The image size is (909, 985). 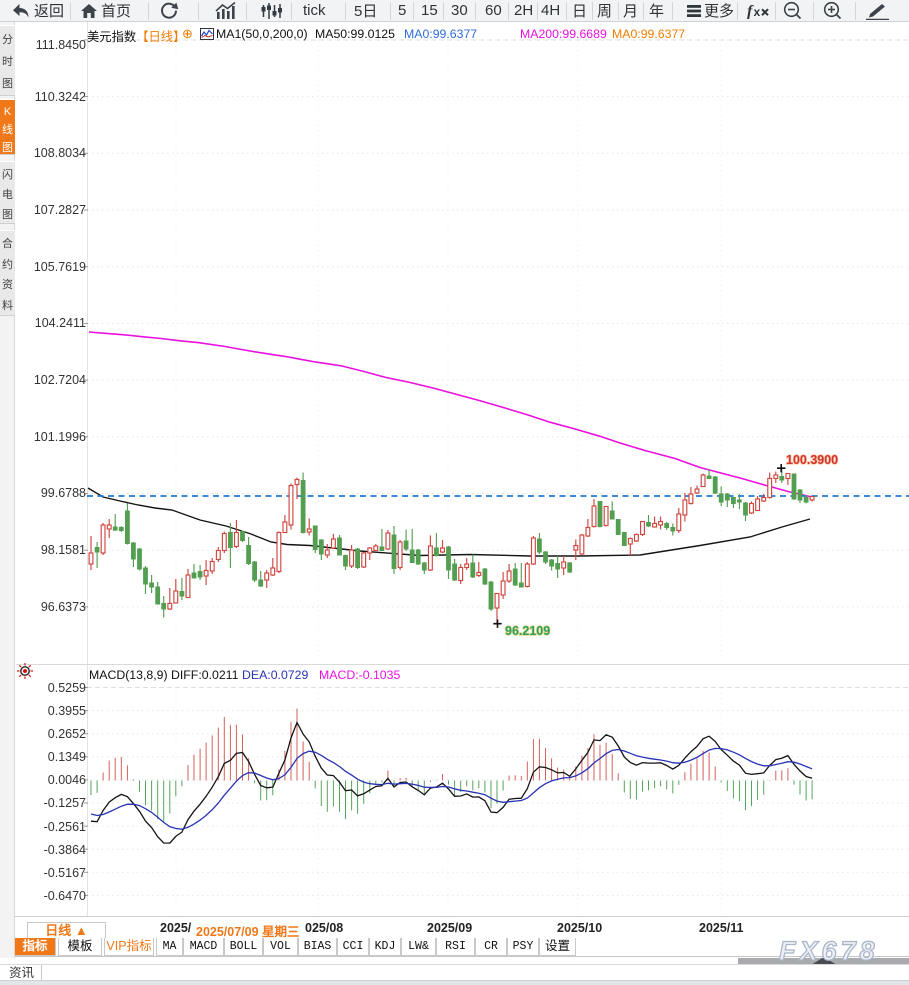 What do you see at coordinates (812, 460) in the screenshot?
I see `svg-text: 100.3900` at bounding box center [812, 460].